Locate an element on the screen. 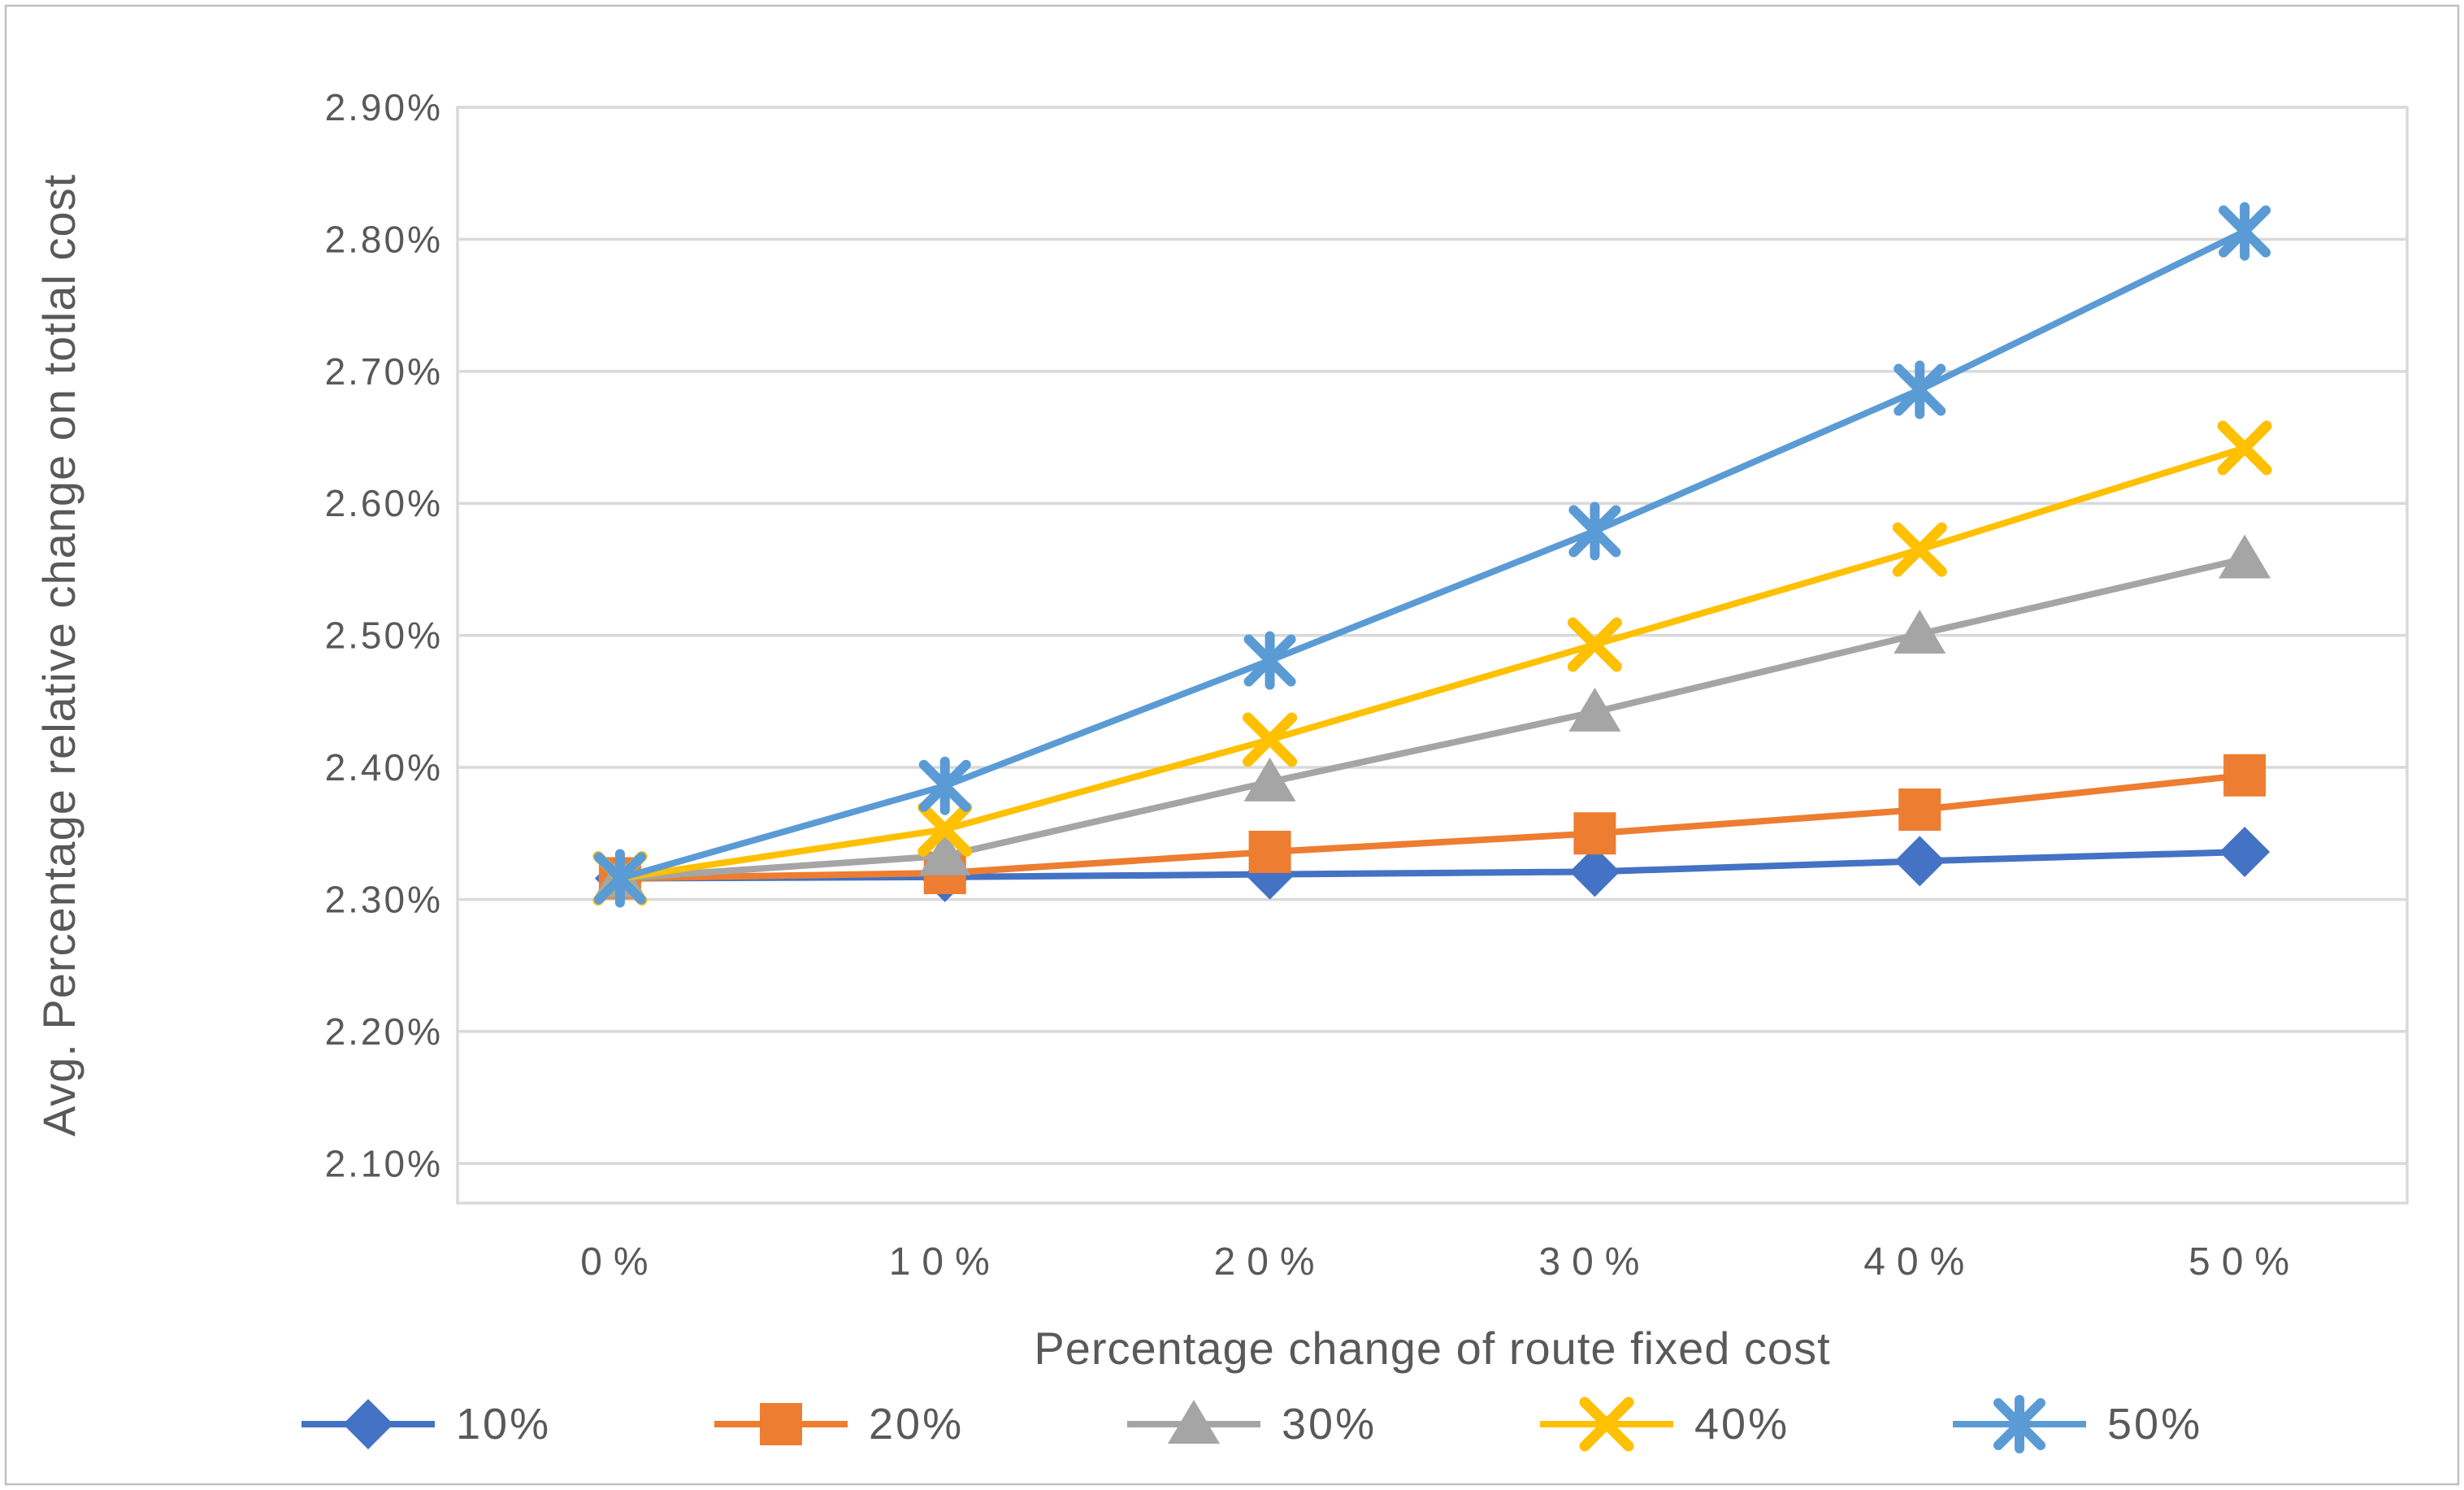 The height and width of the screenshot is (1490, 2464). legend-item-20%: 20% is located at coordinates (839, 1424).